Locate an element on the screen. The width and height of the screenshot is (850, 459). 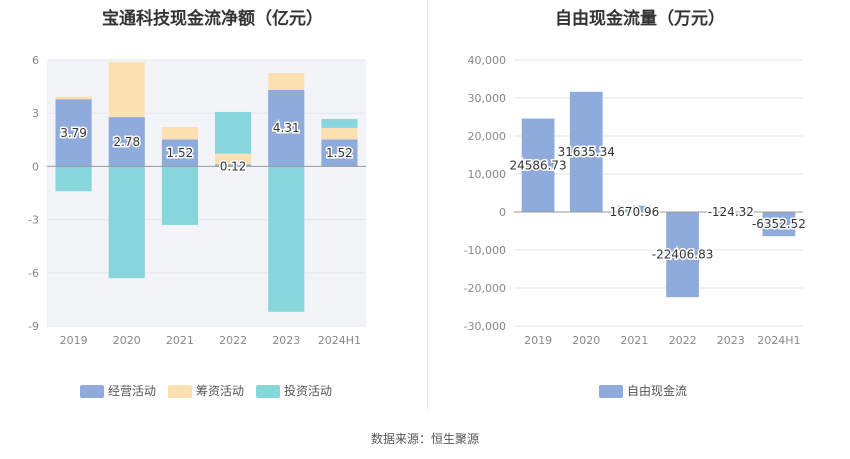
right-data-label: -22406.83 is located at coordinates (683, 255).